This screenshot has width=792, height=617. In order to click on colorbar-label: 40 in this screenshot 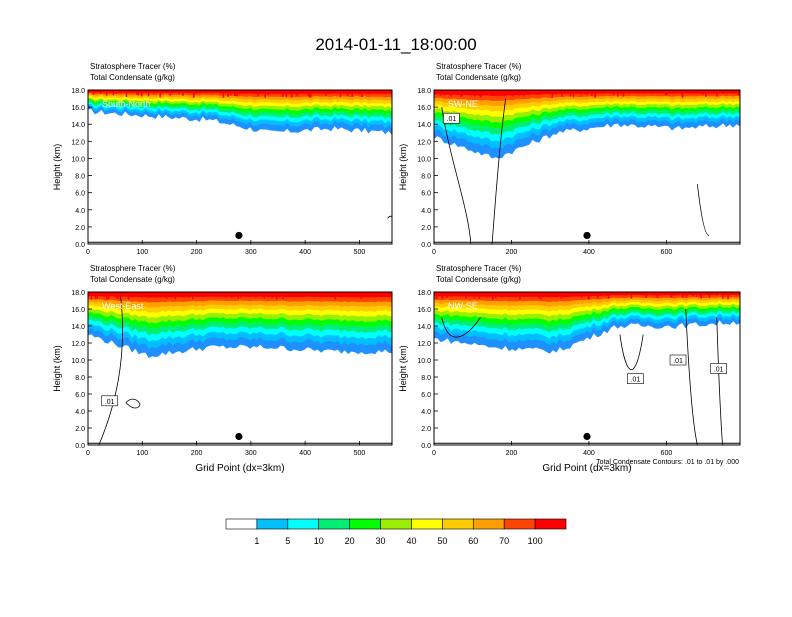, I will do `click(411, 541)`.